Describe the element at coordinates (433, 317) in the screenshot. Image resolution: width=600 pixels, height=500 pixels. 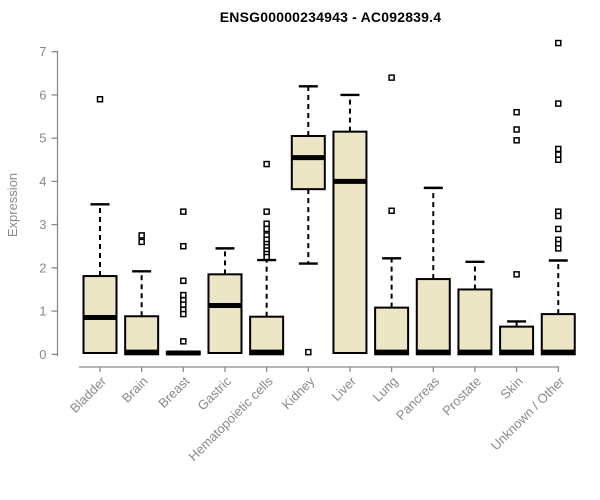
I see `box-pancreas` at that location.